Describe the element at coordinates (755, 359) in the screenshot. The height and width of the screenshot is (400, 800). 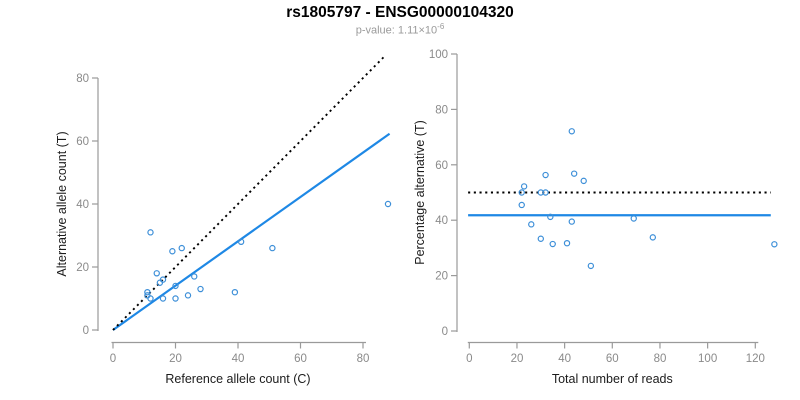
I see `x-tick-label: 120` at that location.